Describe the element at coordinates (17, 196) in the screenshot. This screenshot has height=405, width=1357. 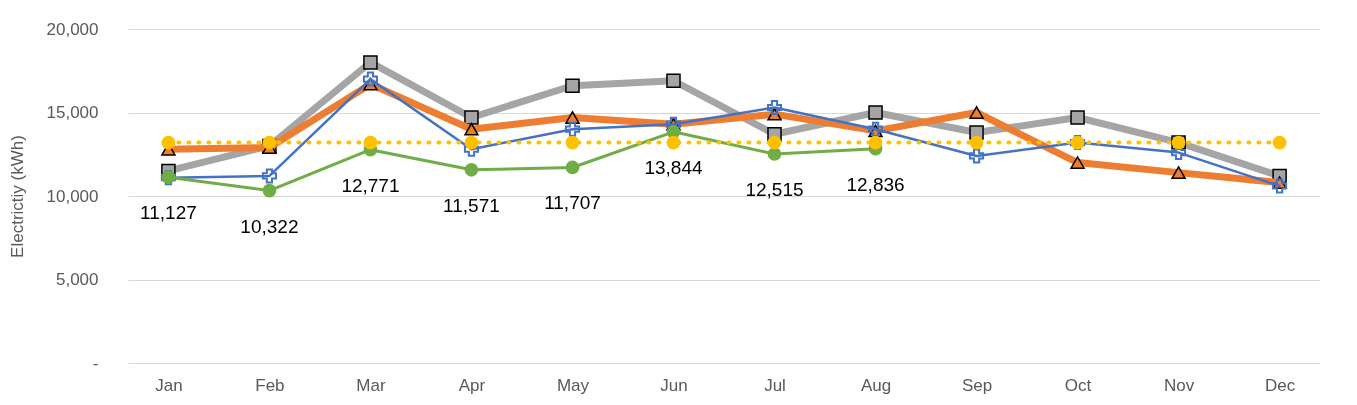
I see `y-axis-title: Electrictiy (kWh)` at that location.